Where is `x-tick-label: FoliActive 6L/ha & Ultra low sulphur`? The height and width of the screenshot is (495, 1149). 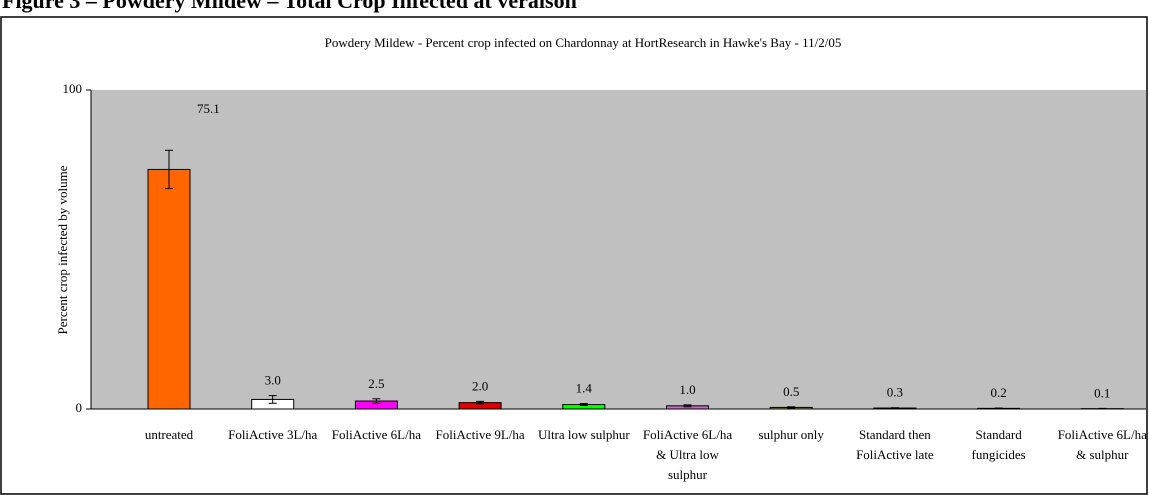
x-tick-label: FoliActive 6L/ha & Ultra low sulphur is located at coordinates (687, 454).